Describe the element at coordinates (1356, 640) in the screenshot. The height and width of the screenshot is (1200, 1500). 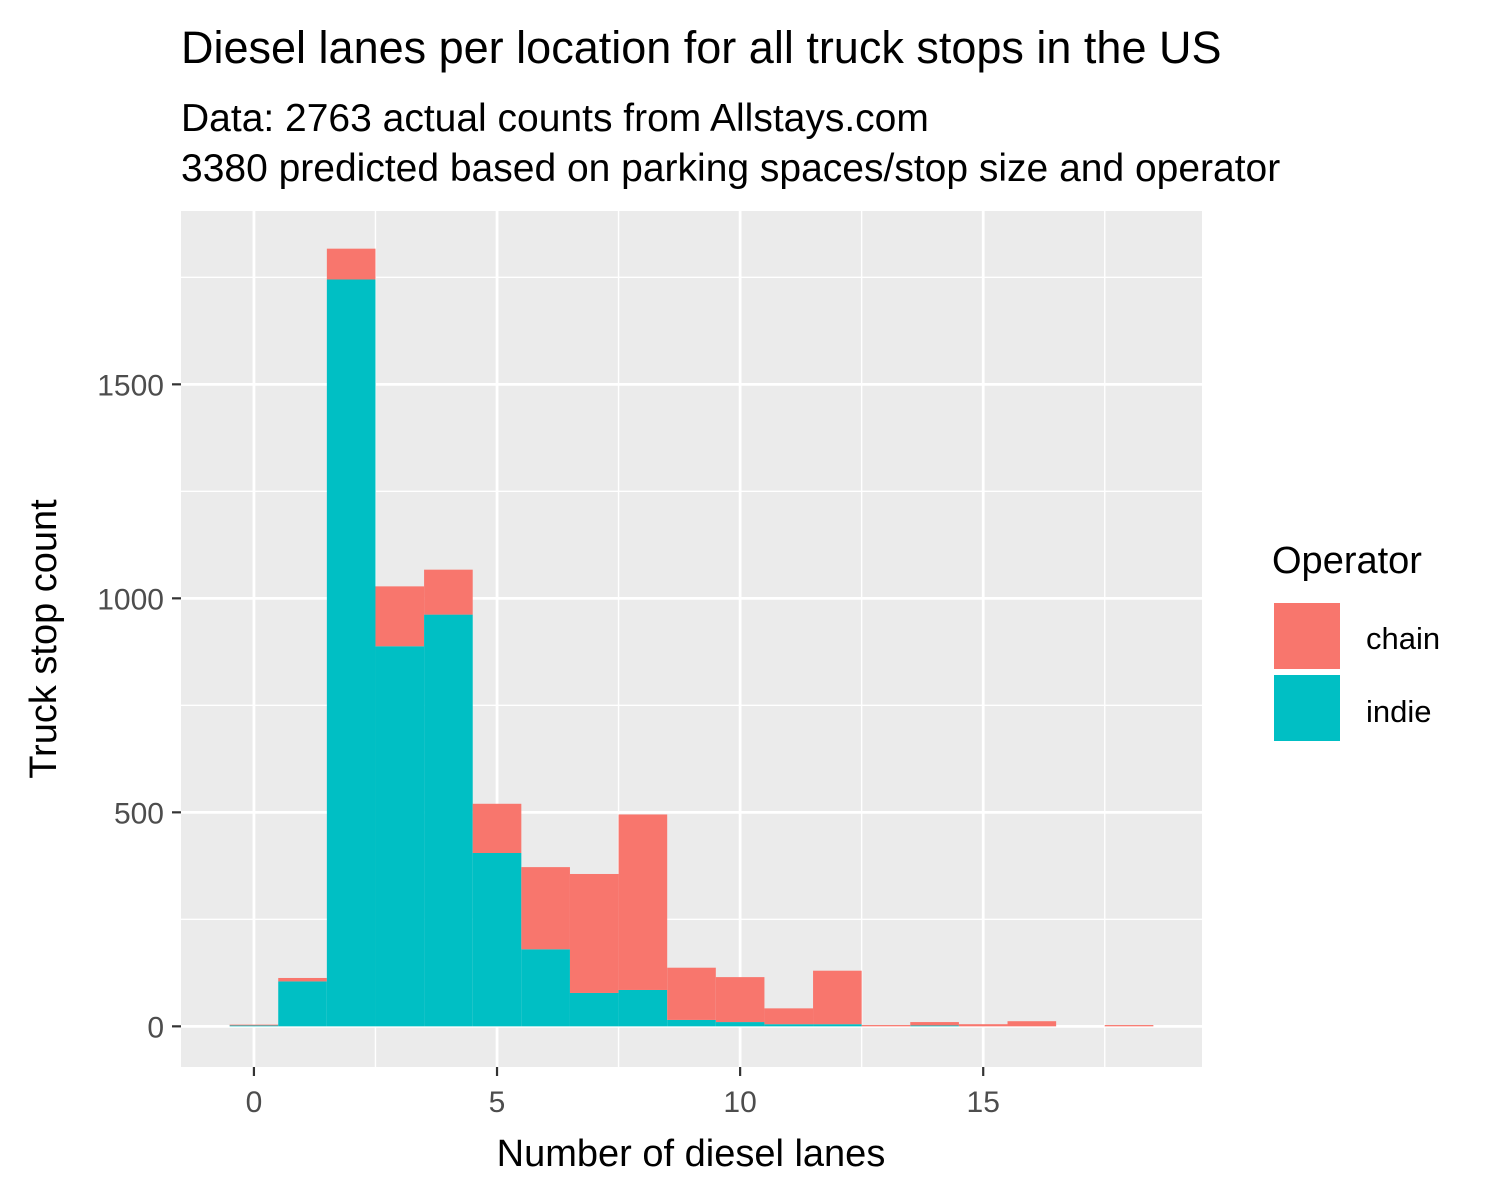
I see `legend: Operator chain indie` at that location.